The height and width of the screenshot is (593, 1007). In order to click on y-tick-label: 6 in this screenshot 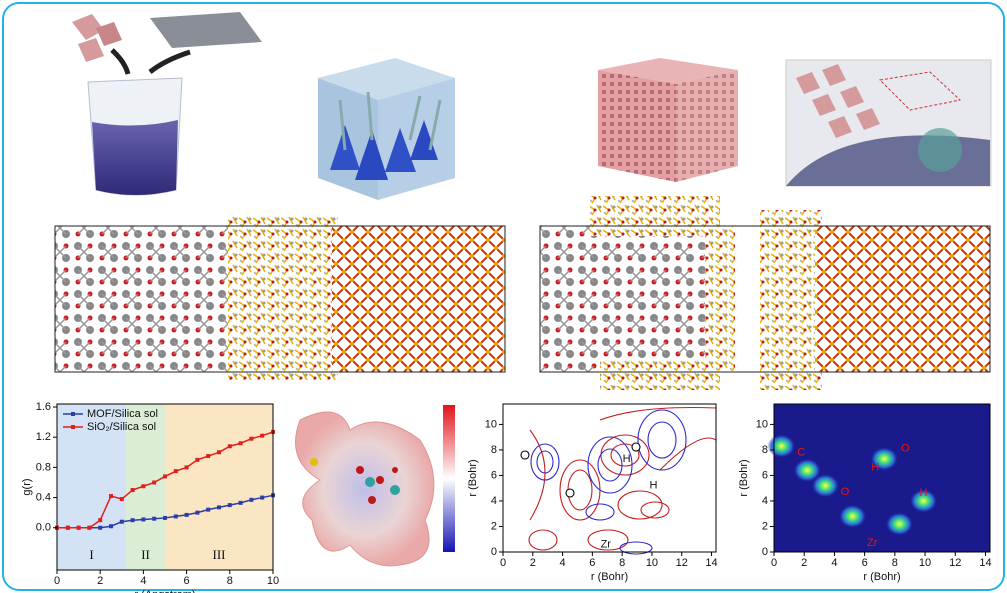, I will do `click(765, 475)`.